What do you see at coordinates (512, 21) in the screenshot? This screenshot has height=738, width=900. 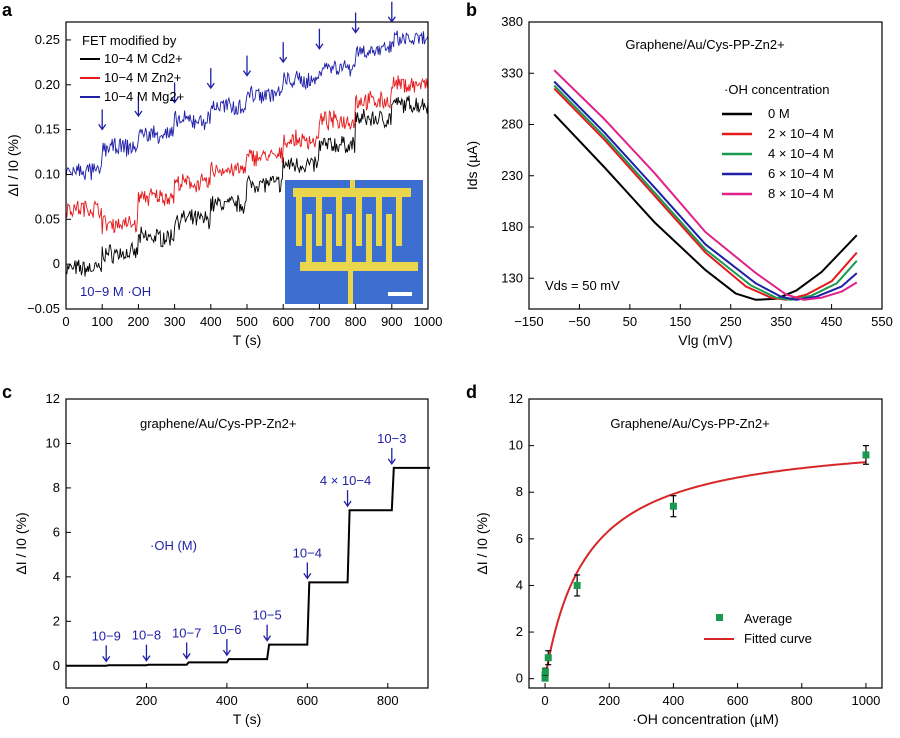 I see `y-tick-label: 380` at bounding box center [512, 21].